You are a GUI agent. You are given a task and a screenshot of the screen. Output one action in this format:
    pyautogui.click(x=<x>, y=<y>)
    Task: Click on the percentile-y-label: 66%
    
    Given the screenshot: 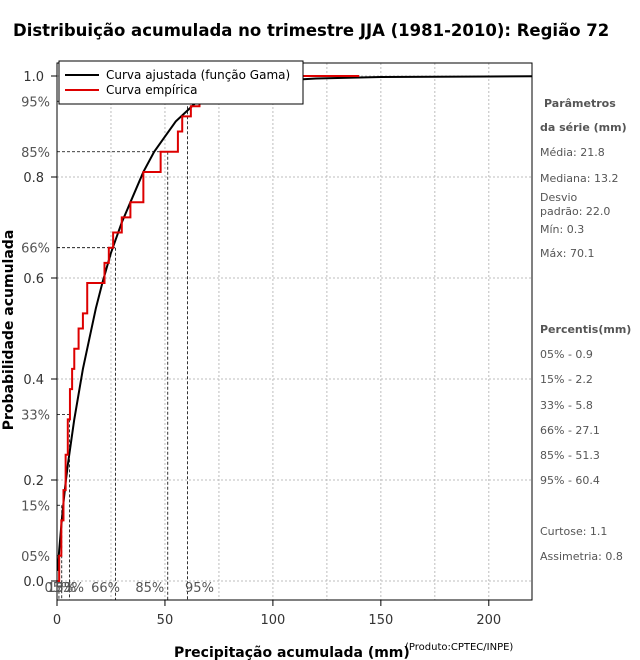 What is the action you would take?
    pyautogui.click(x=35, y=249)
    